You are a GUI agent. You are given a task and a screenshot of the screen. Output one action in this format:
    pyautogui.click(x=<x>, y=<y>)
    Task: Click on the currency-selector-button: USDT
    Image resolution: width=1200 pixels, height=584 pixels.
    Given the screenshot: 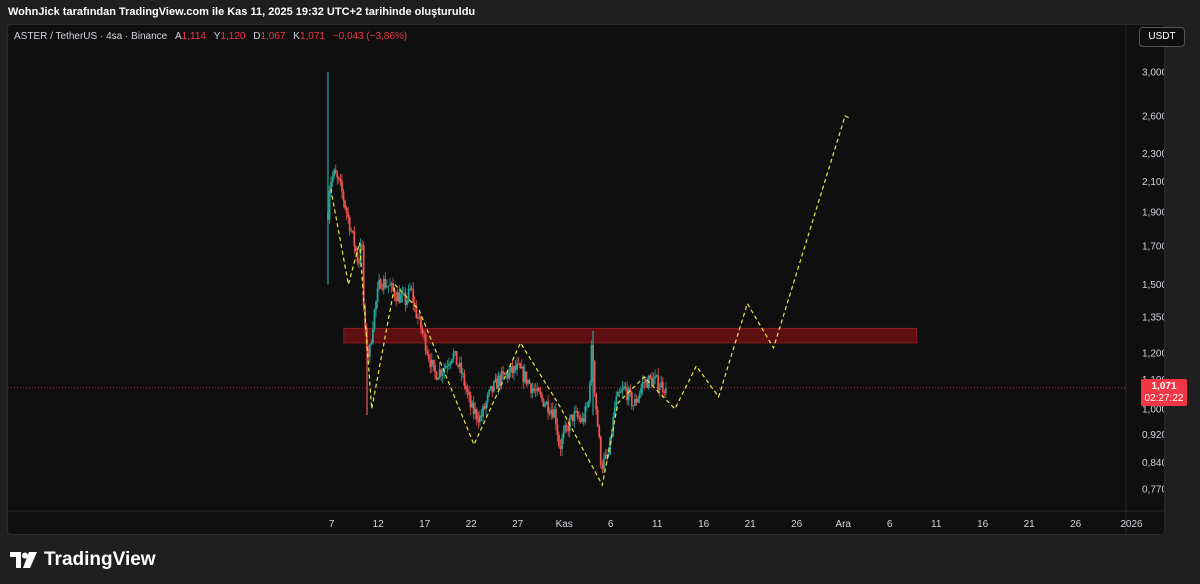 What is the action you would take?
    pyautogui.click(x=1162, y=37)
    